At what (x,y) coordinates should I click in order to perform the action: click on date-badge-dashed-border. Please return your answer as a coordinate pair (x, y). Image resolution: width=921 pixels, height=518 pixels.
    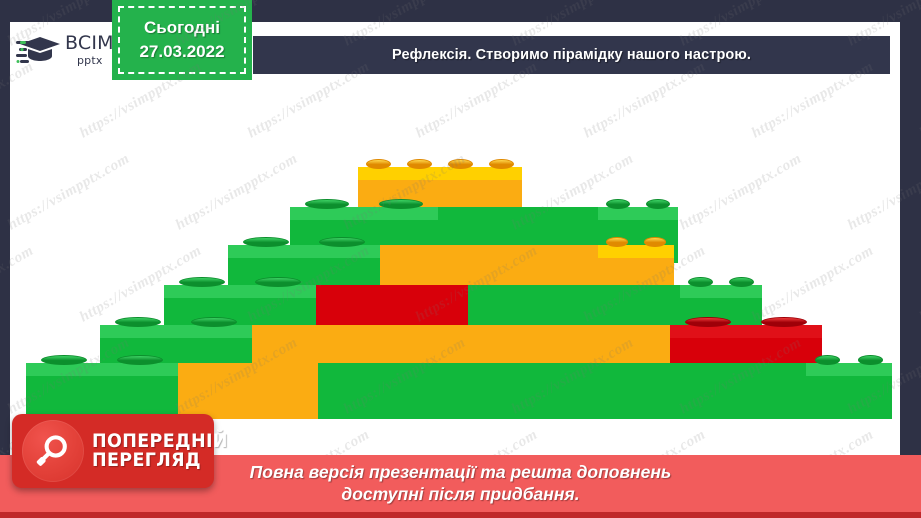
    Looking at the image, I should click on (182, 40).